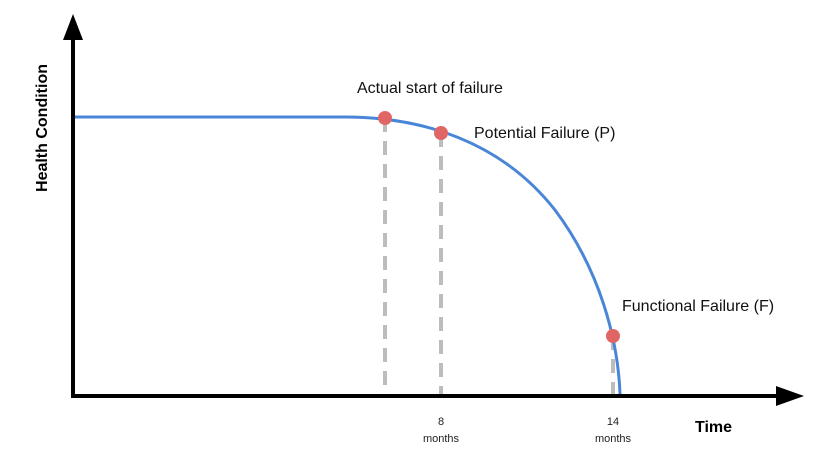 This screenshot has width=836, height=460. I want to click on y-axis-arrowhead, so click(73, 27).